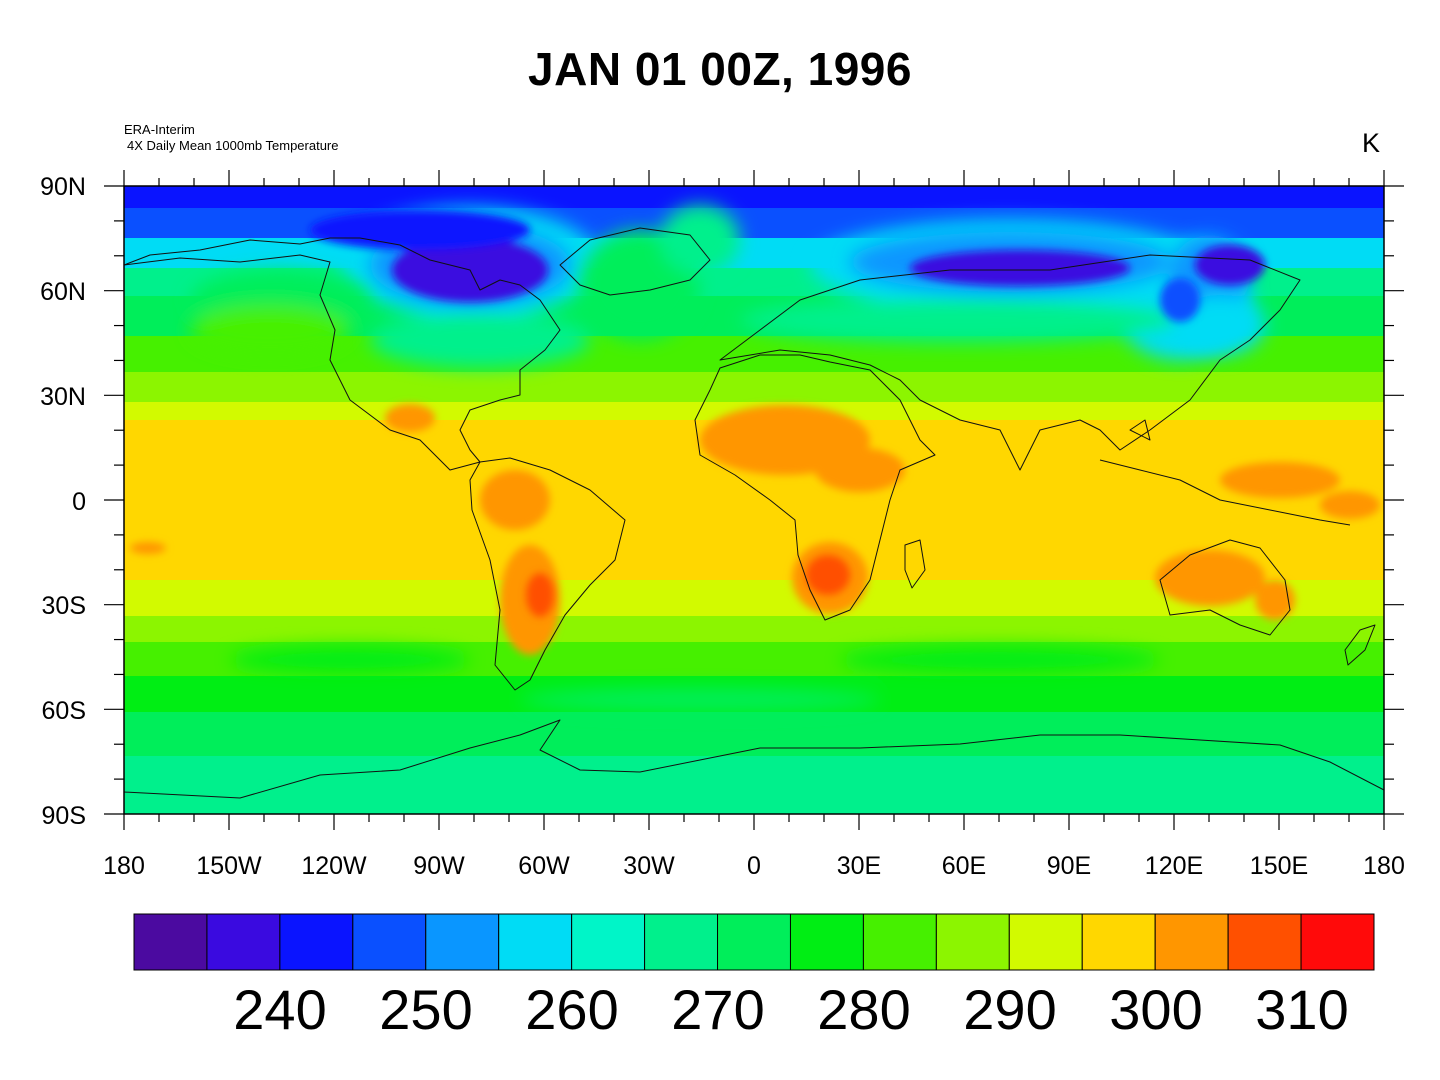 This screenshot has height=1080, width=1440. I want to click on lat-label-60n: 60N, so click(63, 292).